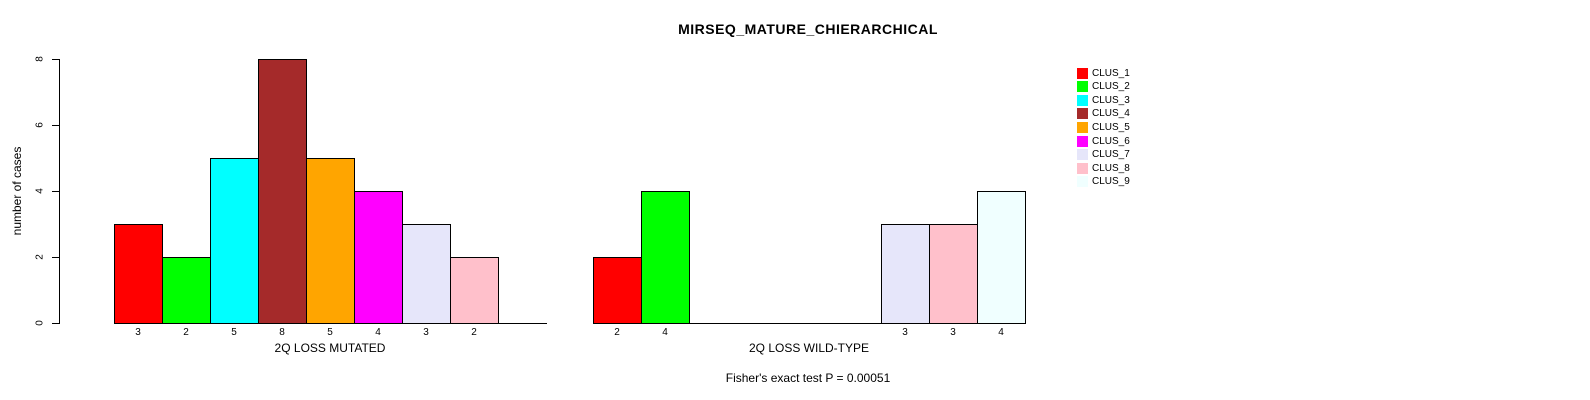 The width and height of the screenshot is (1590, 400). Describe the element at coordinates (17, 191) in the screenshot. I see `y-axis-label: number of cases` at that location.